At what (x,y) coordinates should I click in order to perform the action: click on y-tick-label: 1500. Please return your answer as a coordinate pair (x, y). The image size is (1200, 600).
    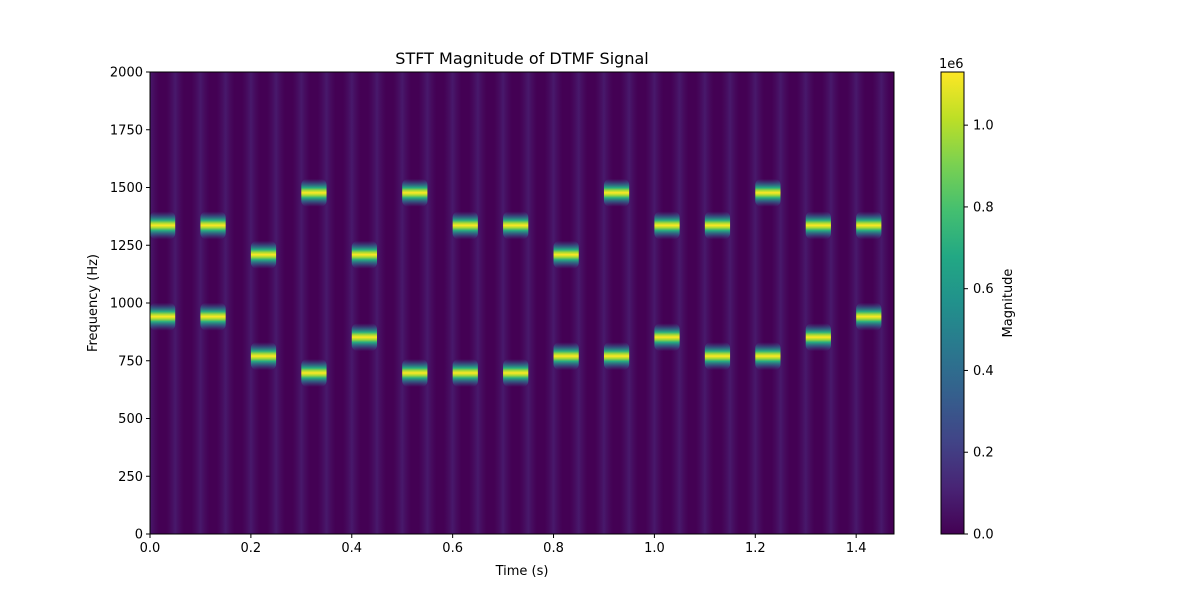
    Looking at the image, I should click on (126, 188).